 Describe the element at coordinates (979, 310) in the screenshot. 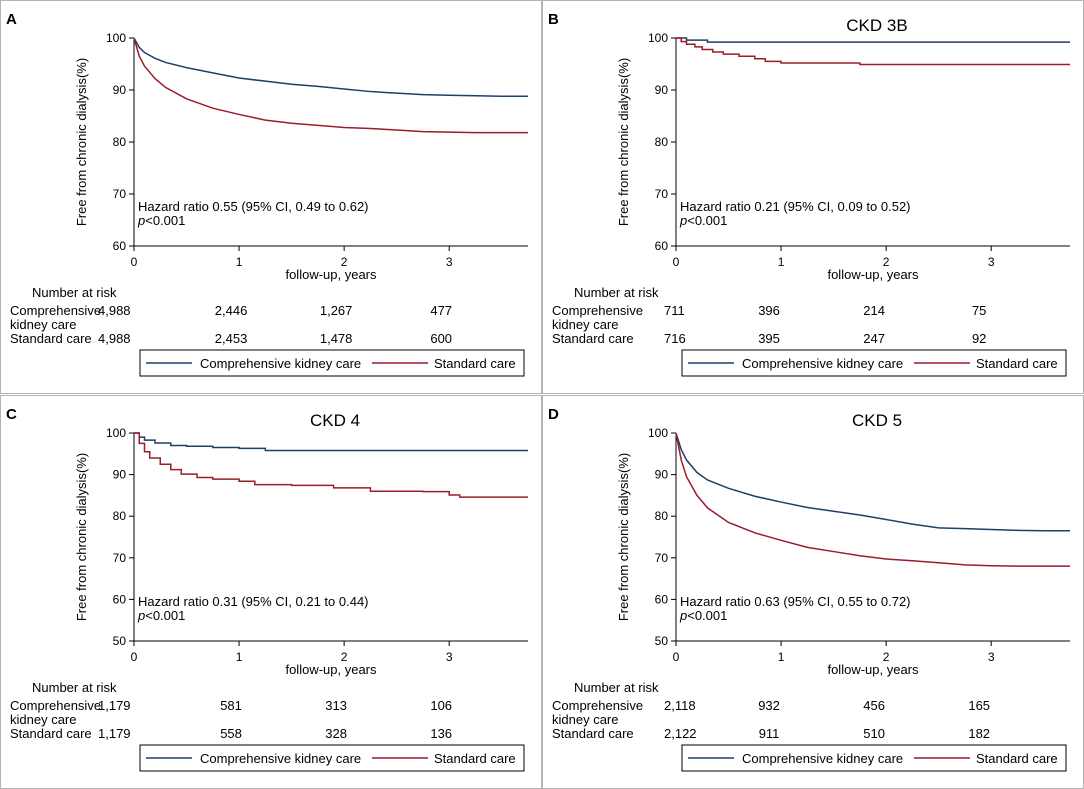

I see `risk-value-comprehensive: 75` at that location.